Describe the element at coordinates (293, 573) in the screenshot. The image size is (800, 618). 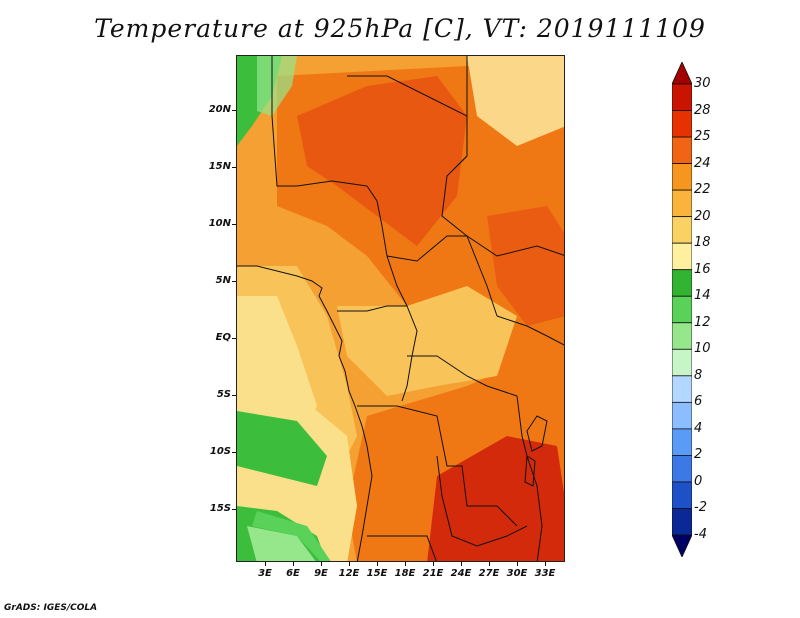
I see `lon-label-6e: 6E` at that location.